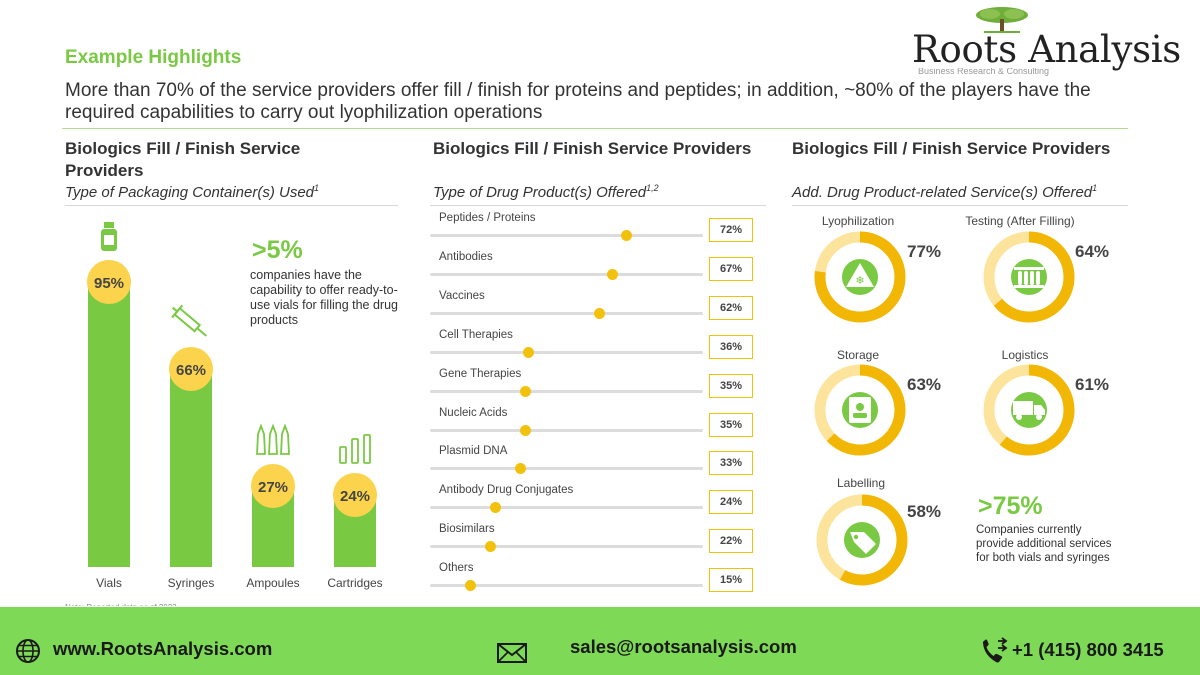 This screenshot has width=1200, height=675. What do you see at coordinates (924, 384) in the screenshot?
I see `donut-value-label: 63%` at bounding box center [924, 384].